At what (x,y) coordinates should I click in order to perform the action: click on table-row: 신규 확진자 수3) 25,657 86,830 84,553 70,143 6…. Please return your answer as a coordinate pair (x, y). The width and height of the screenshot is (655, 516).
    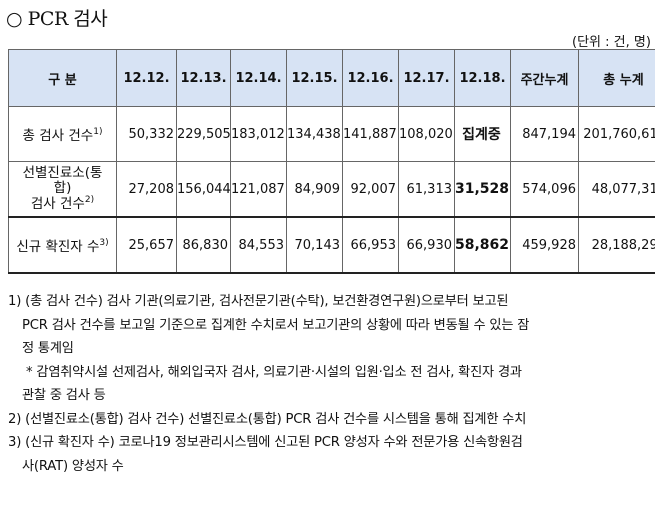
    Looking at the image, I should click on (331, 245).